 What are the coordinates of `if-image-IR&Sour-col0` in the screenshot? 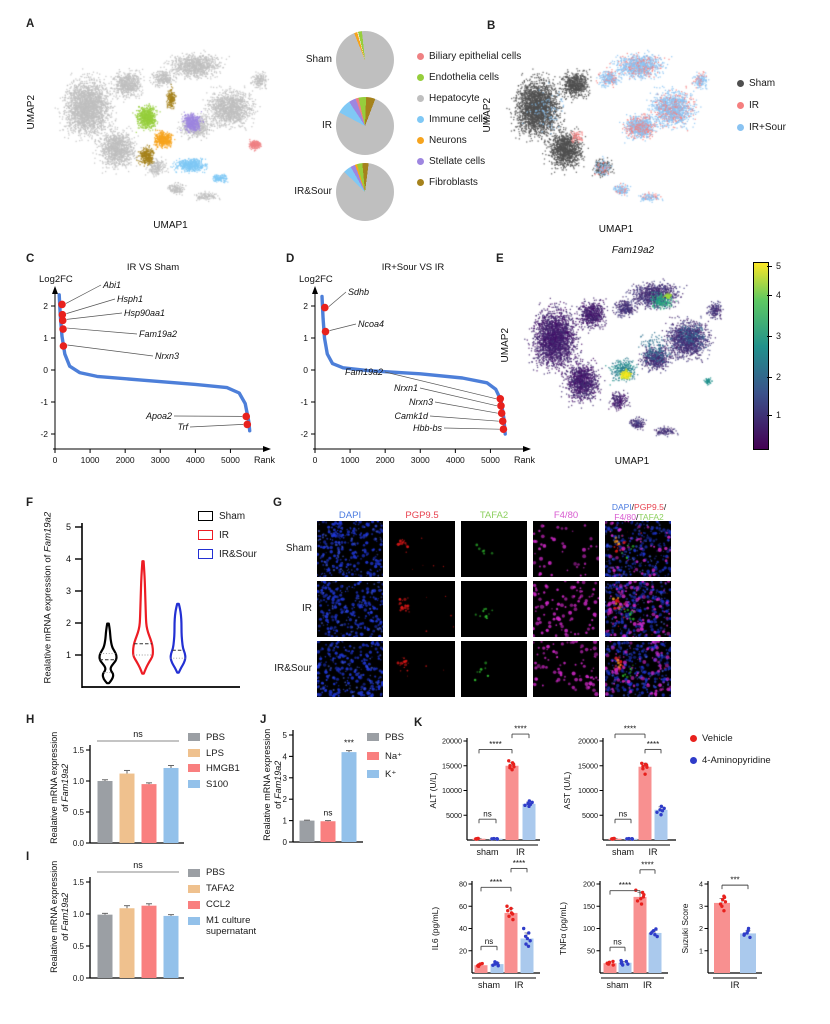 It's located at (350, 669).